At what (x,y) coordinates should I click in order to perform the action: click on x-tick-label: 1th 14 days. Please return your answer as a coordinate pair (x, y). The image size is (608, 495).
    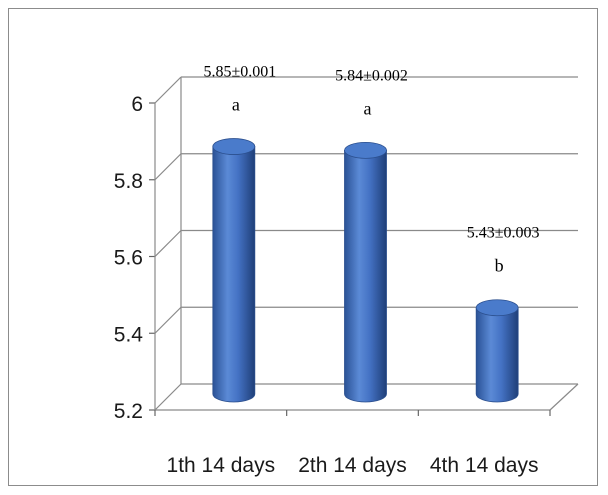
    Looking at the image, I should click on (221, 465).